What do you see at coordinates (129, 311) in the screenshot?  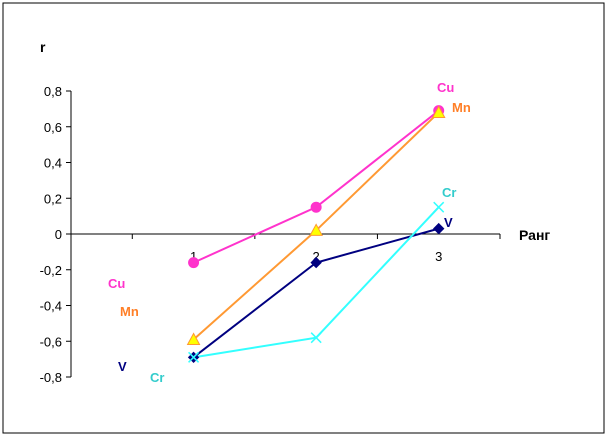 I see `series-label-mn-start: Mn` at bounding box center [129, 311].